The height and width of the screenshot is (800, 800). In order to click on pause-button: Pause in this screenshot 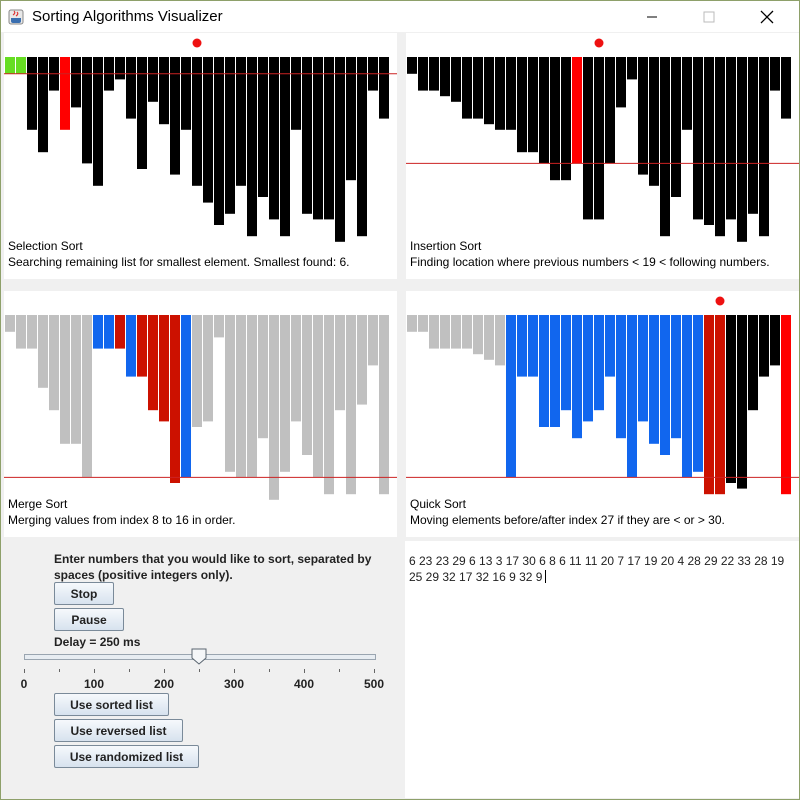, I will do `click(89, 619)`.